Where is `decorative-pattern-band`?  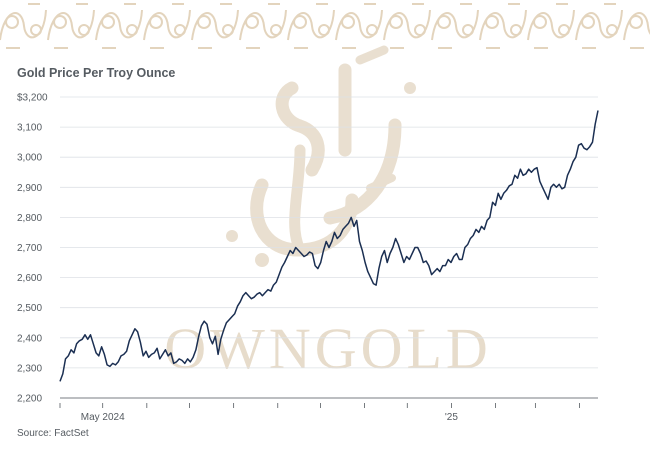 decorative-pattern-band is located at coordinates (325, 26).